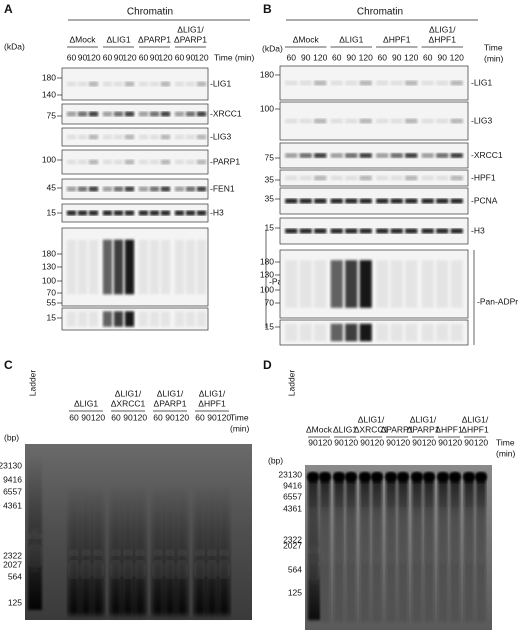 This screenshot has width=520, height=634. Describe the element at coordinates (267, 9) in the screenshot. I see `panel-letter: B` at that location.